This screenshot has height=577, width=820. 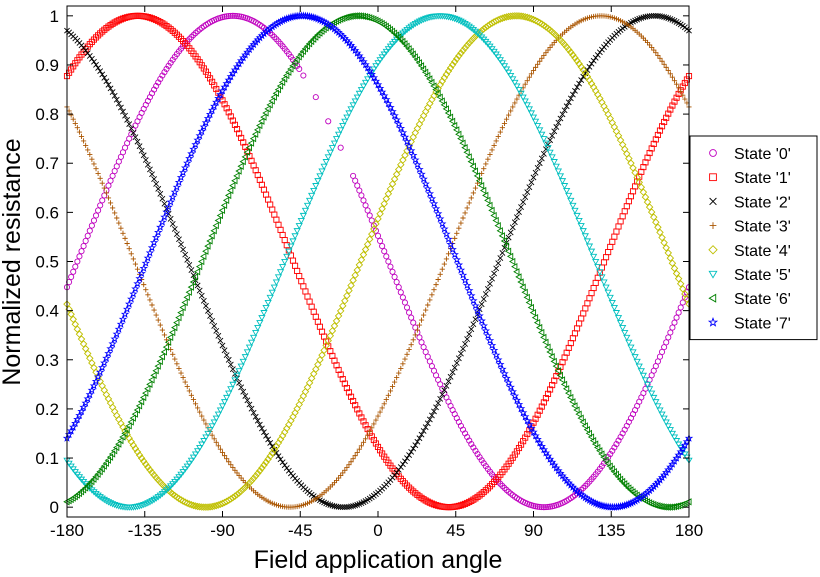 I want to click on legend-label: State '7', so click(x=762, y=323).